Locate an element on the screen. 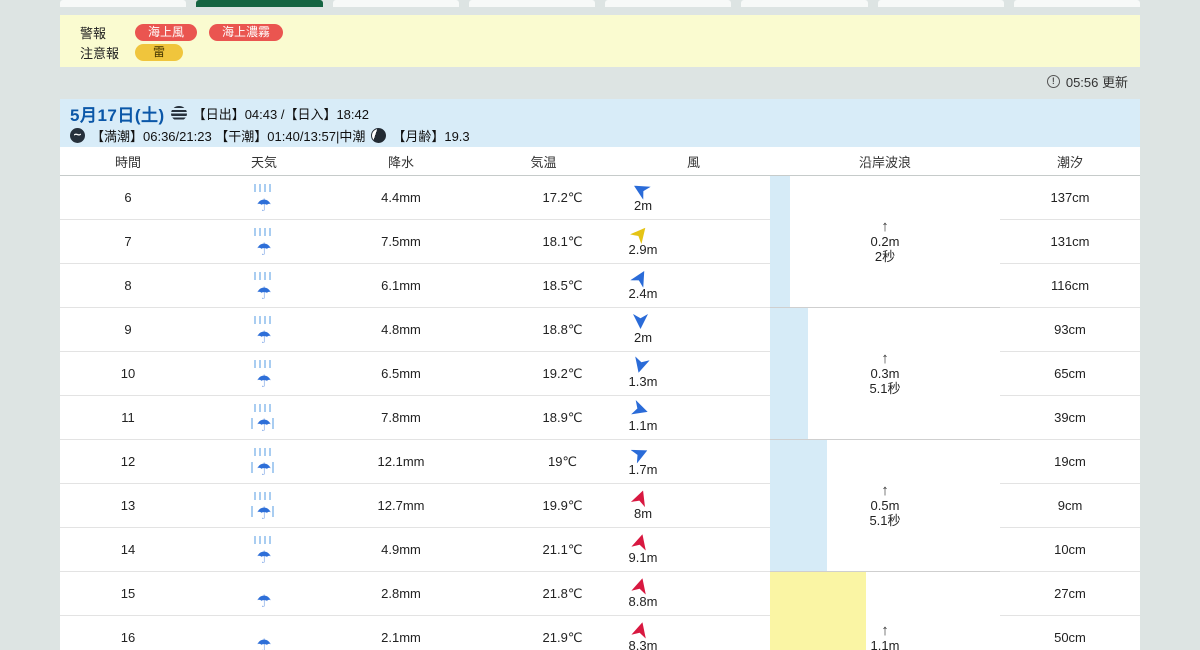 This screenshot has width=1200, height=650. precip-value: 4.4mm is located at coordinates (401, 198).